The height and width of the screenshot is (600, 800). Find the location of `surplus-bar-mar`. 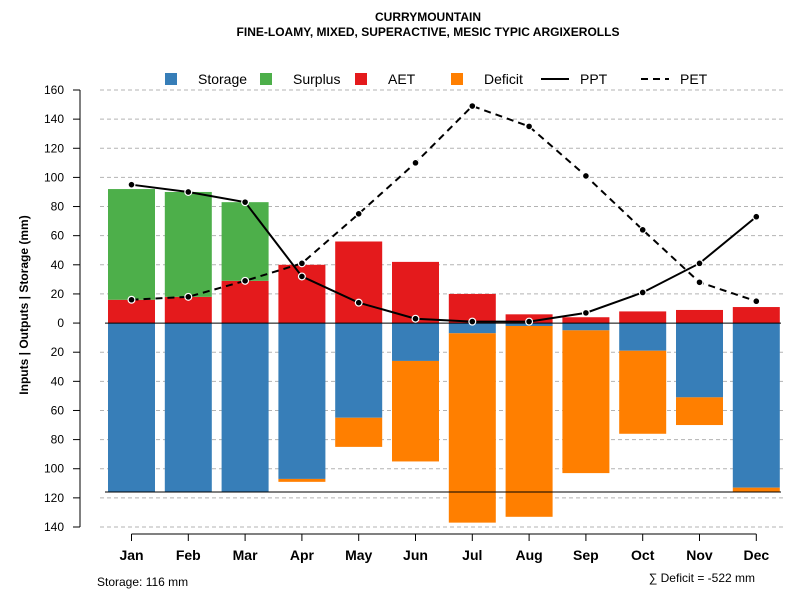

surplus-bar-mar is located at coordinates (245, 241).